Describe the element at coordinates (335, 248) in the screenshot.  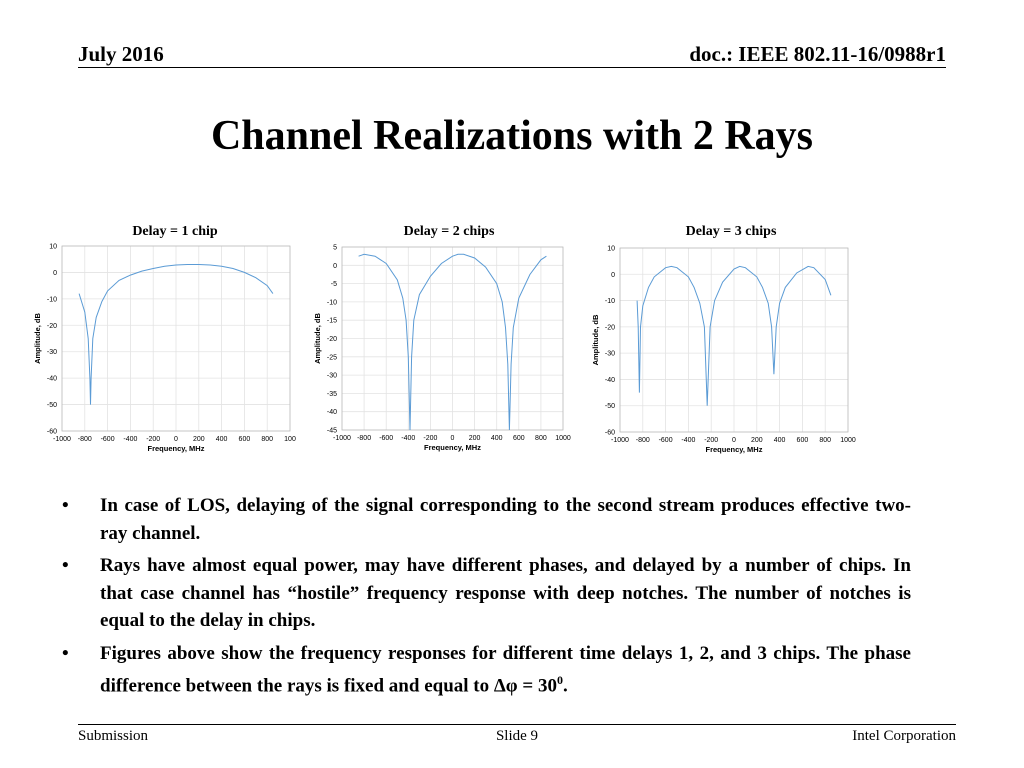
I see `y-tick-label: 5` at that location.